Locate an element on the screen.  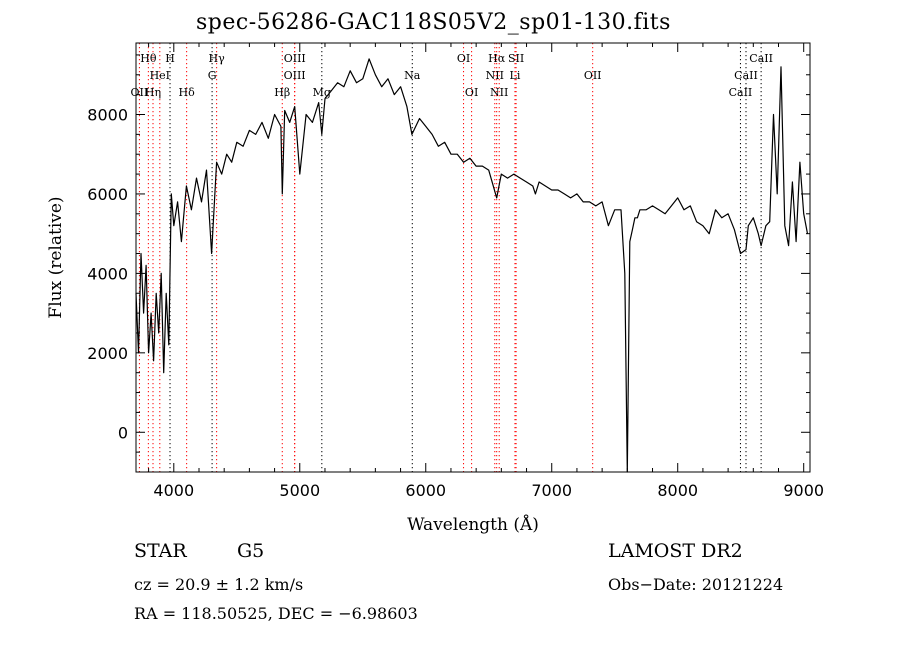
line-label: SII is located at coordinates (516, 58).